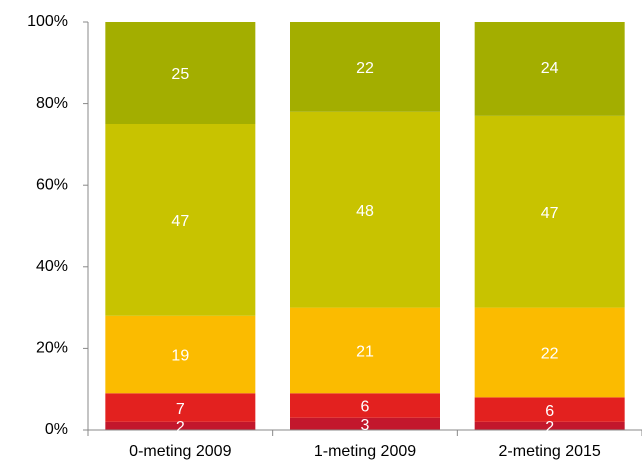 The image size is (642, 466). I want to click on data-label: 48, so click(365, 211).